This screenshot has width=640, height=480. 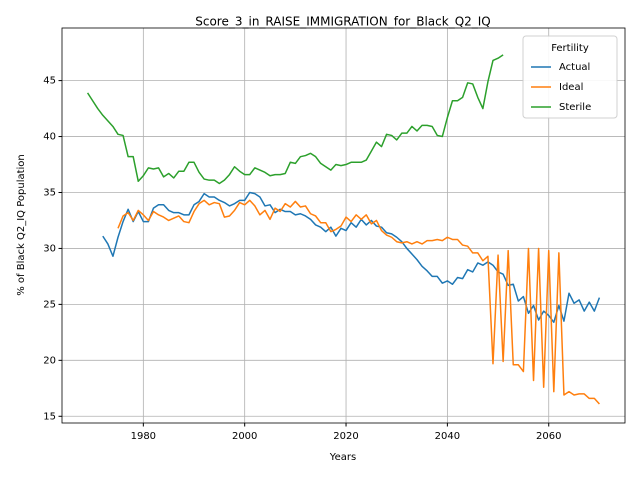 I want to click on y-tick-label: 25, so click(x=49, y=304).